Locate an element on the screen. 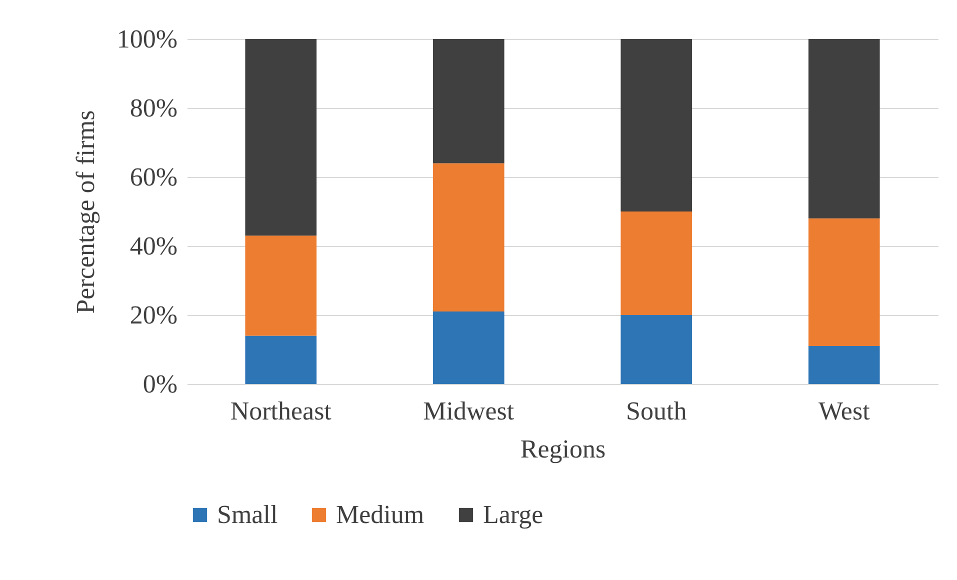  y-tick-label: 0% is located at coordinates (160, 384).